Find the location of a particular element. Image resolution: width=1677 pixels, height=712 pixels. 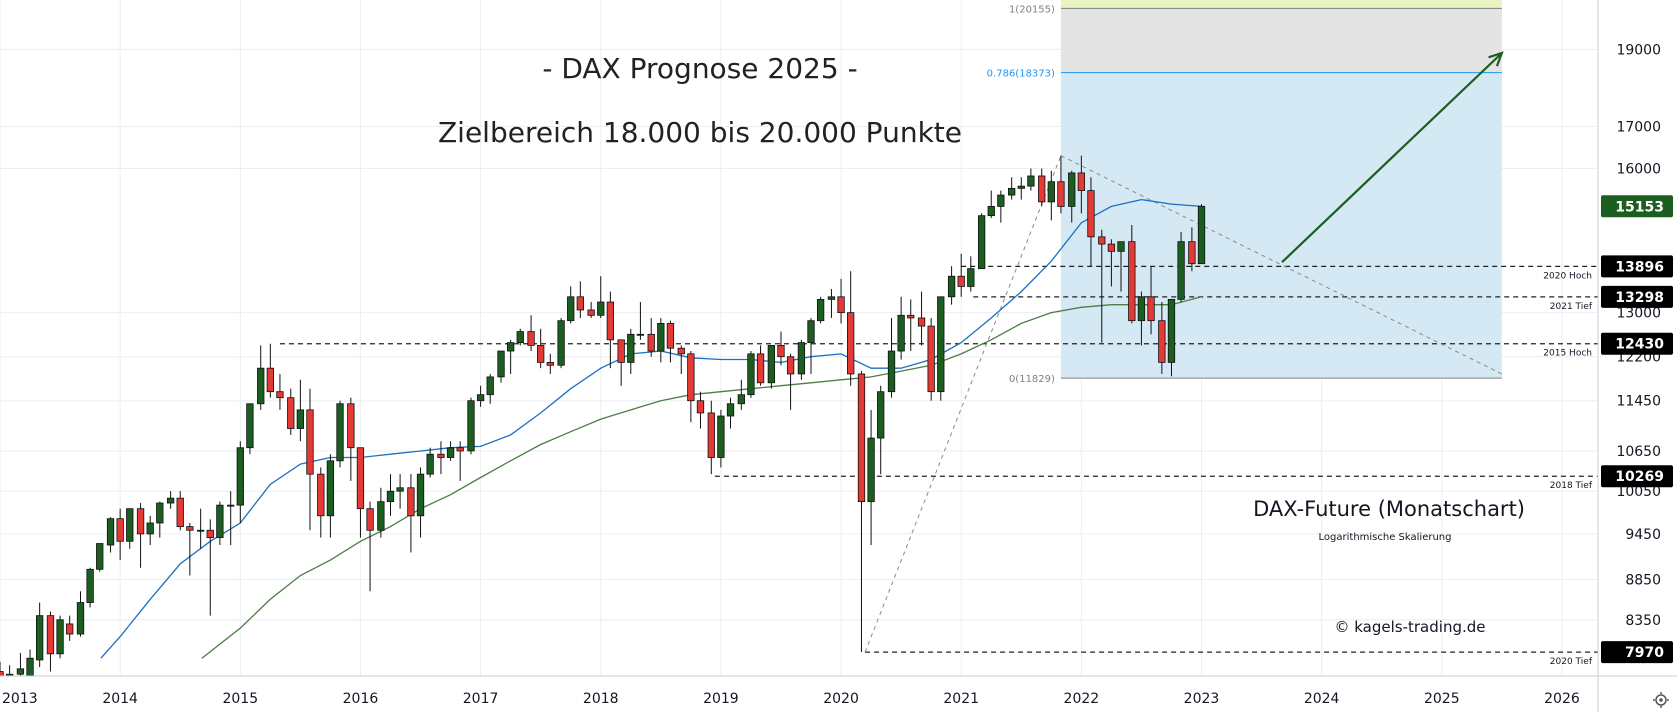

fib-band-main is located at coordinates (1281, 225).